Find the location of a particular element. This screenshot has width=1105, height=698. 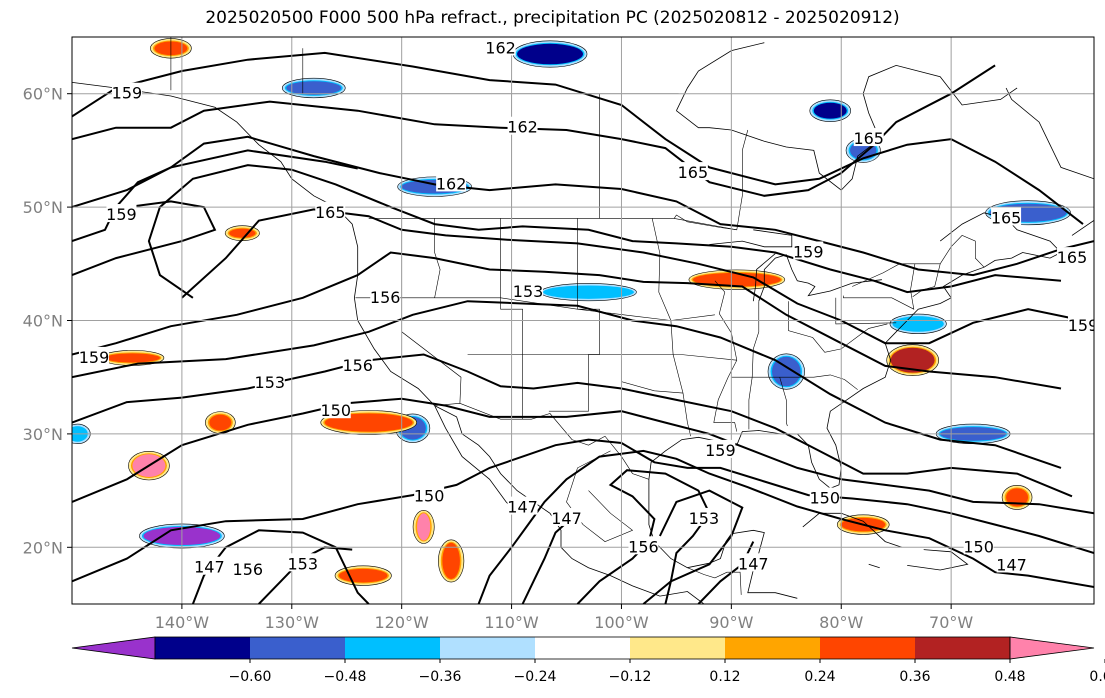

colorbar-tick-label: −0.48 is located at coordinates (345, 677).